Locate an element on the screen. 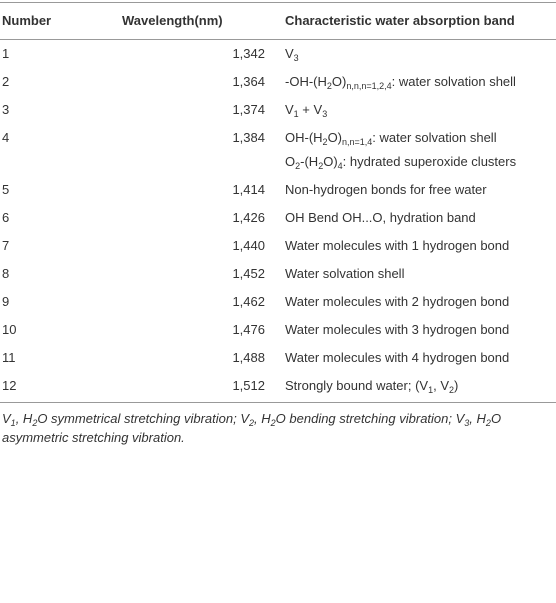 The width and height of the screenshot is (556, 603). table-row: 6 1,426 OH Bend OH...O, hydration band is located at coordinates (278, 218).